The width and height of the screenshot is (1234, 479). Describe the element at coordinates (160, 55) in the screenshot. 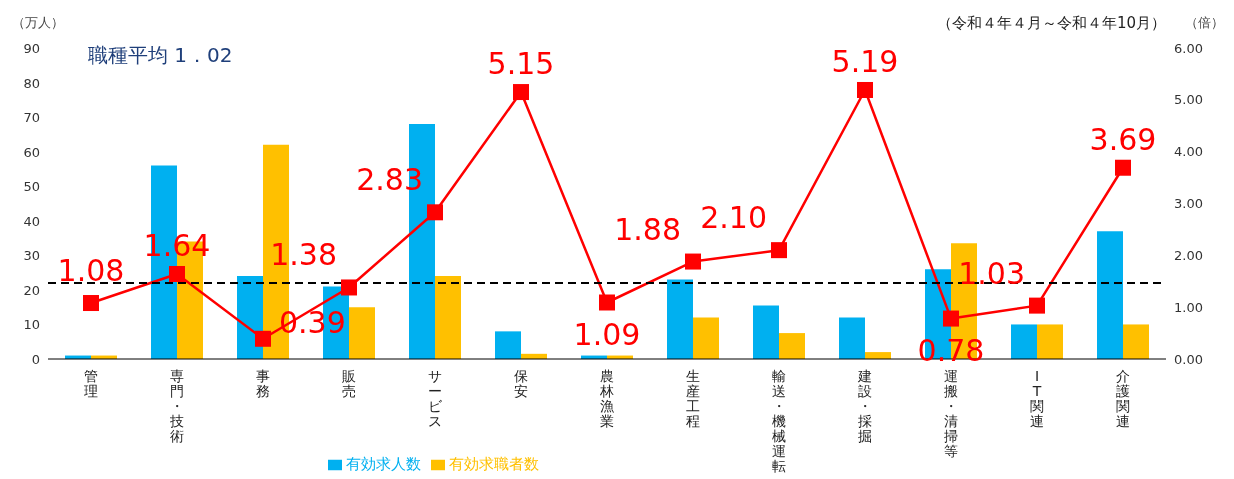

I see `annotation: 職種平均 1．02` at that location.